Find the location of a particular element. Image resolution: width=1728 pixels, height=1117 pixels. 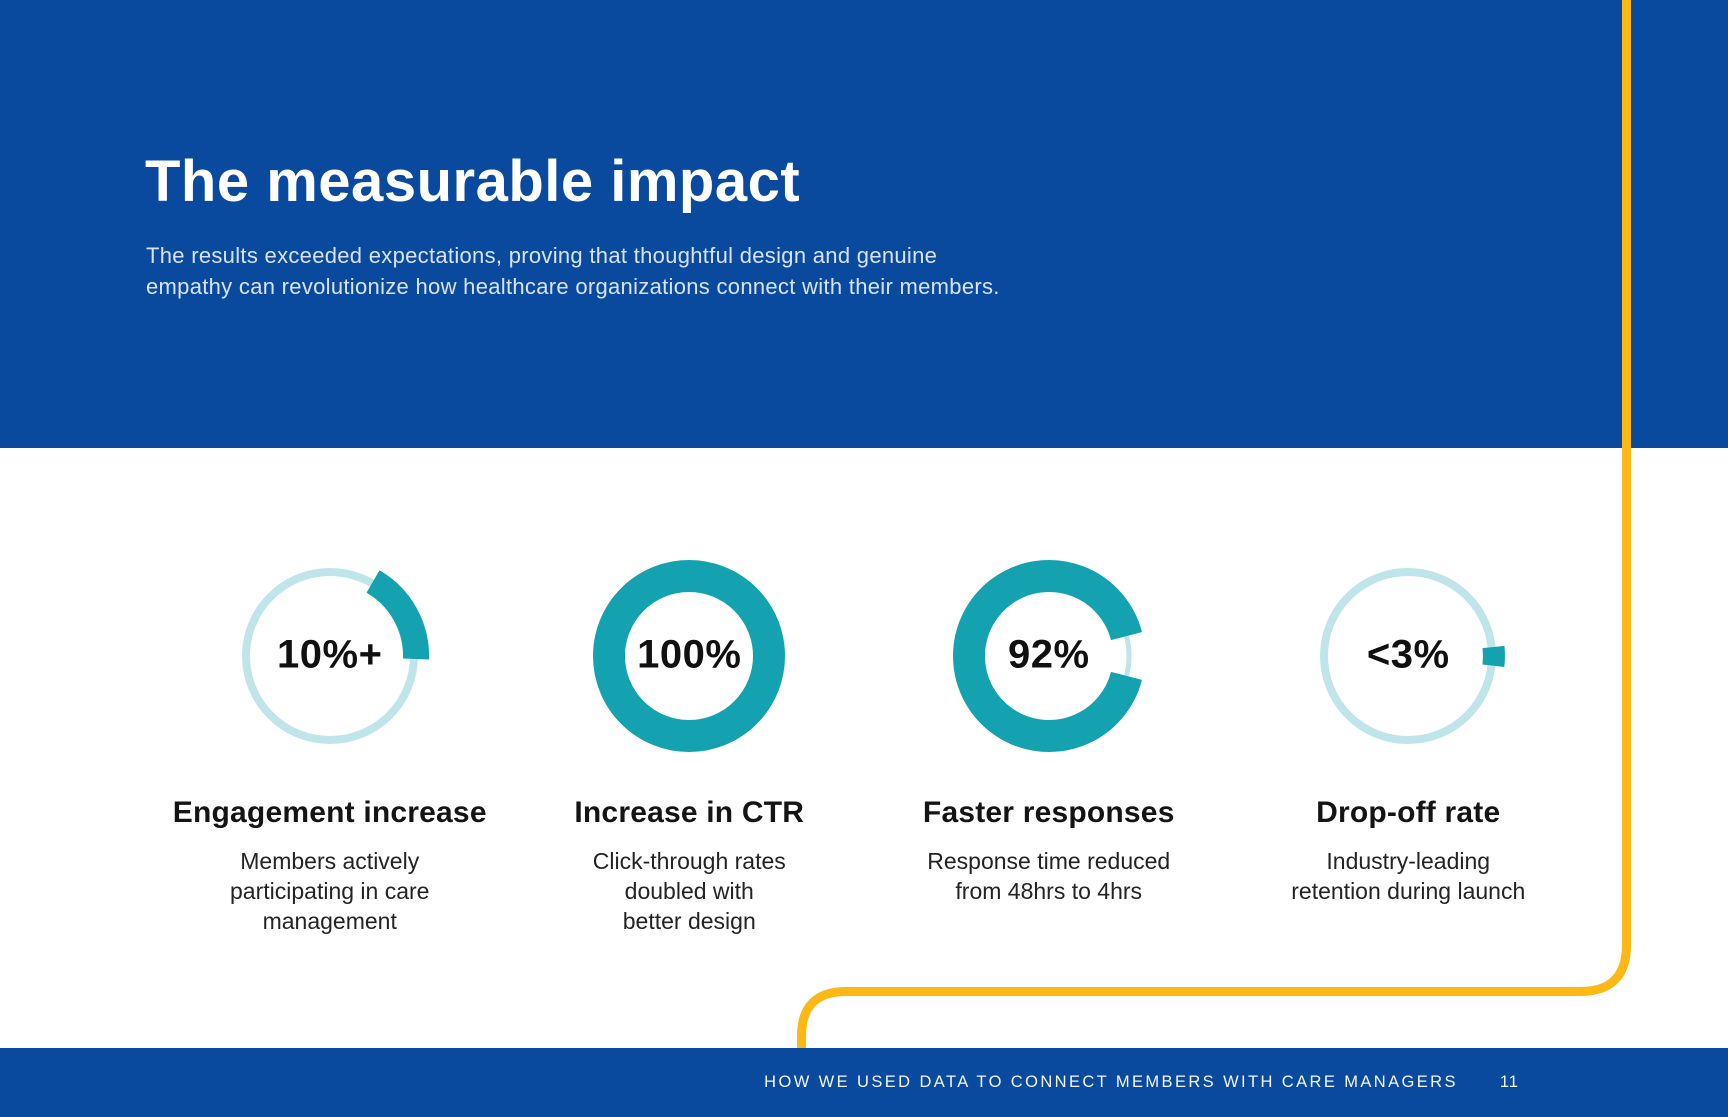

stat-description-line: Click-through rates is located at coordinates (689, 861).